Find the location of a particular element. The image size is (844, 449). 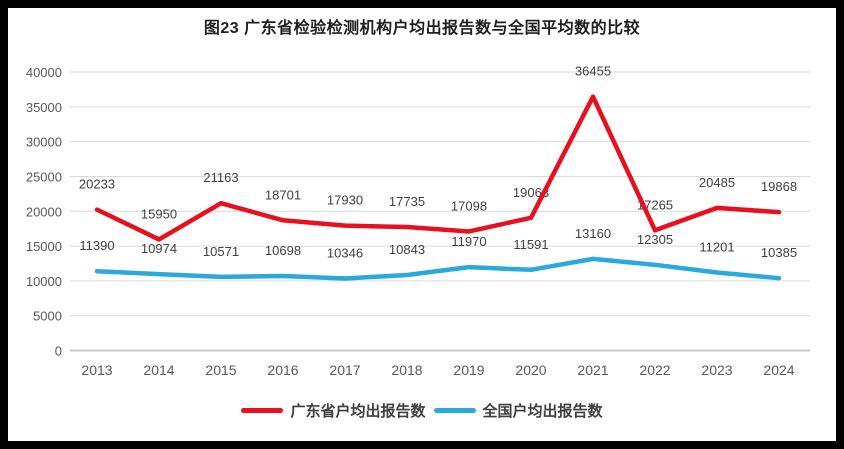

x-tick-label: 2015 is located at coordinates (220, 370).